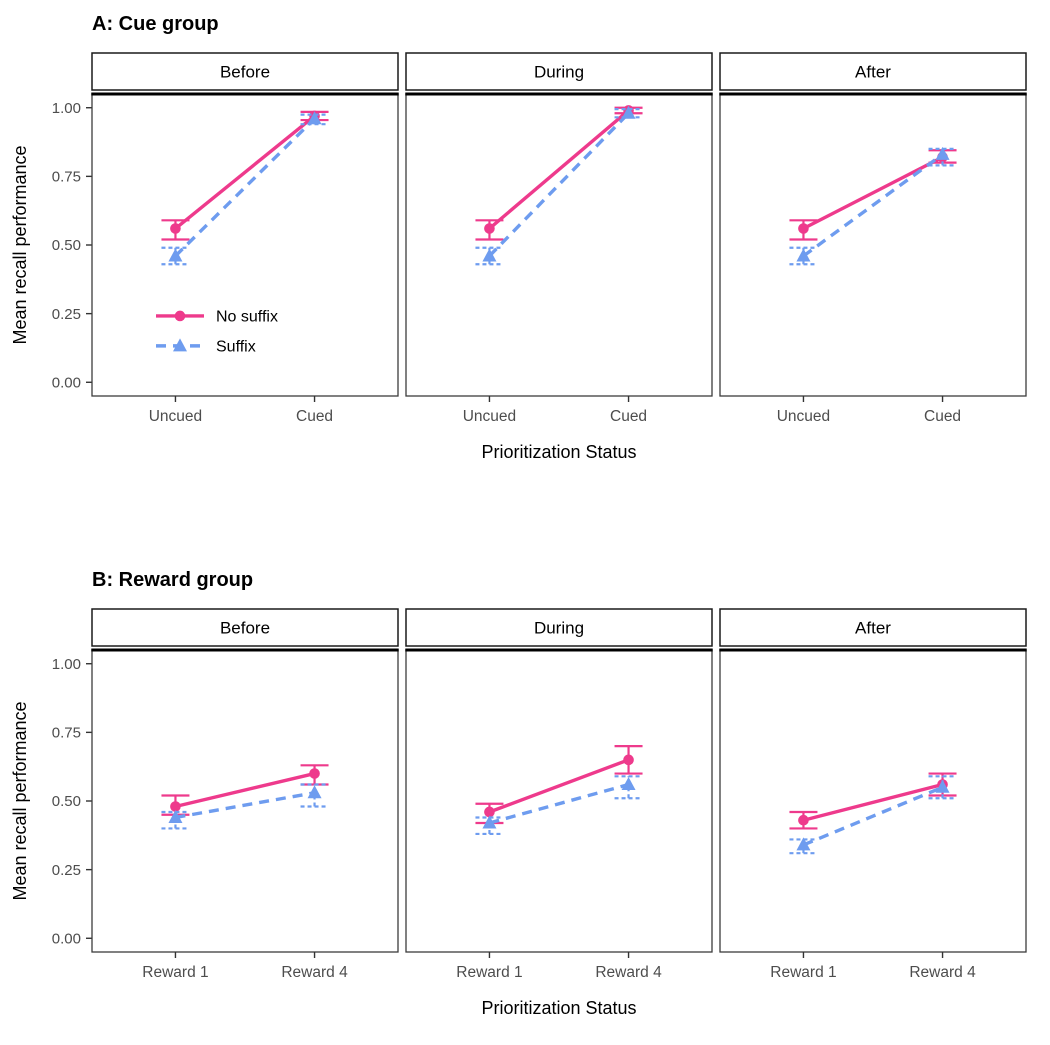  Describe the element at coordinates (247, 316) in the screenshot. I see `legend-label: No suffix` at that location.